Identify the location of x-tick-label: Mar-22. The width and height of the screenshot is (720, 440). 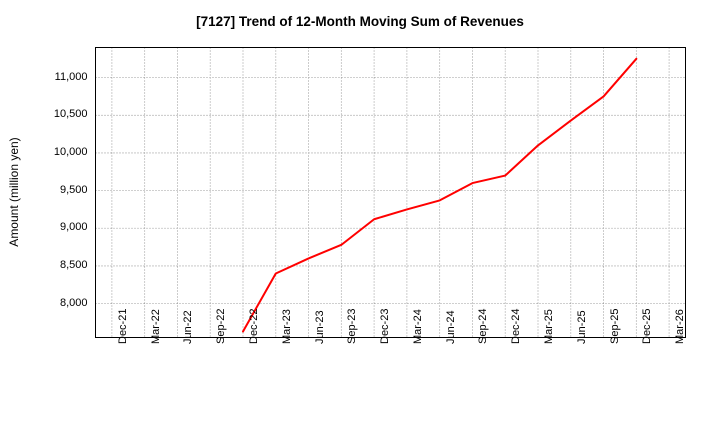
(155, 326).